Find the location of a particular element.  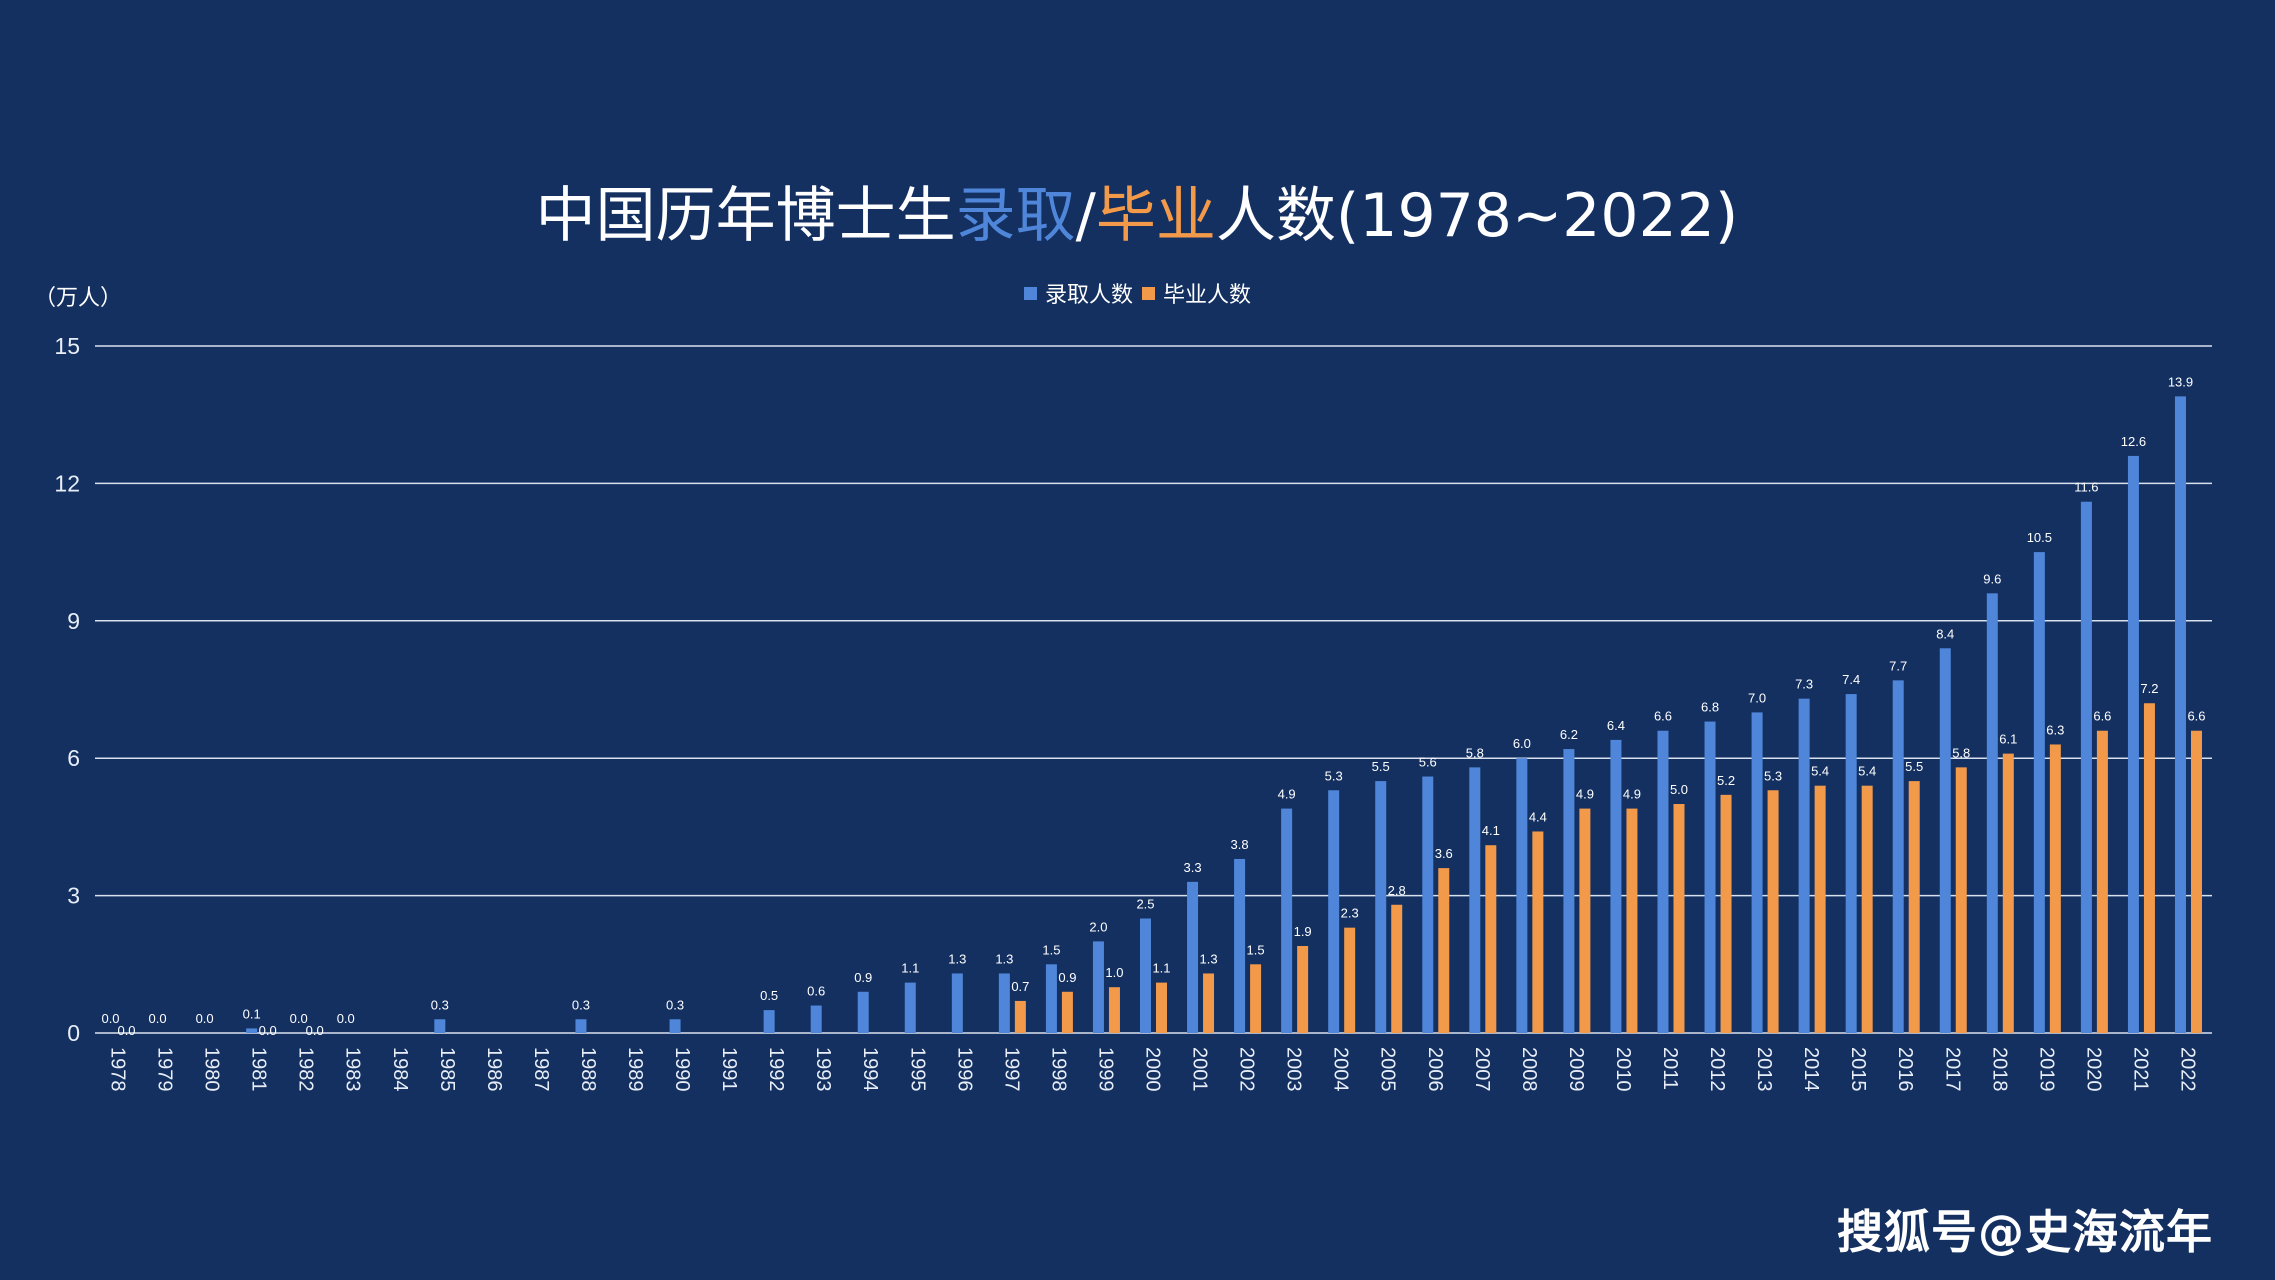

x-tick-label: 2019 is located at coordinates (2046, 1069).